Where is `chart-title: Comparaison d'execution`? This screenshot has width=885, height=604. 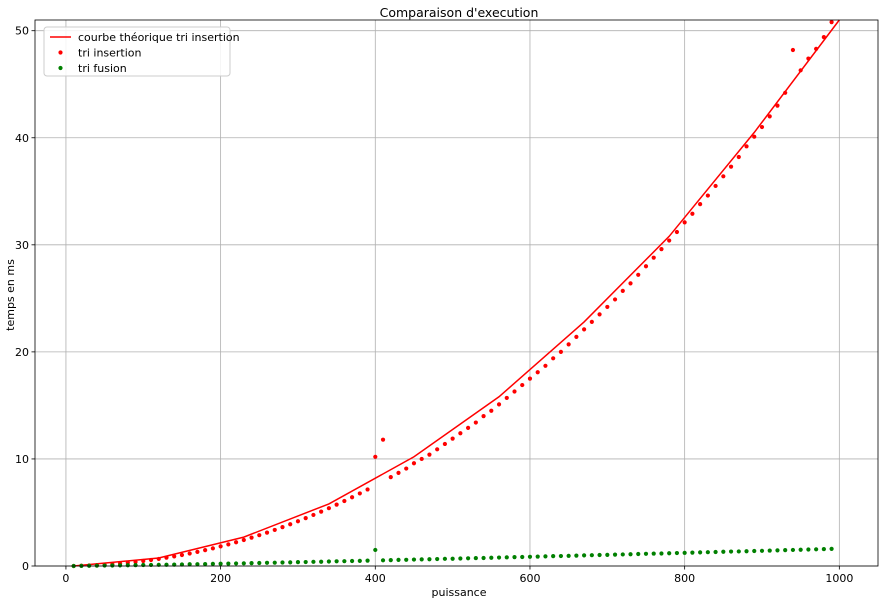
chart-title: Comparaison d'execution is located at coordinates (459, 12).